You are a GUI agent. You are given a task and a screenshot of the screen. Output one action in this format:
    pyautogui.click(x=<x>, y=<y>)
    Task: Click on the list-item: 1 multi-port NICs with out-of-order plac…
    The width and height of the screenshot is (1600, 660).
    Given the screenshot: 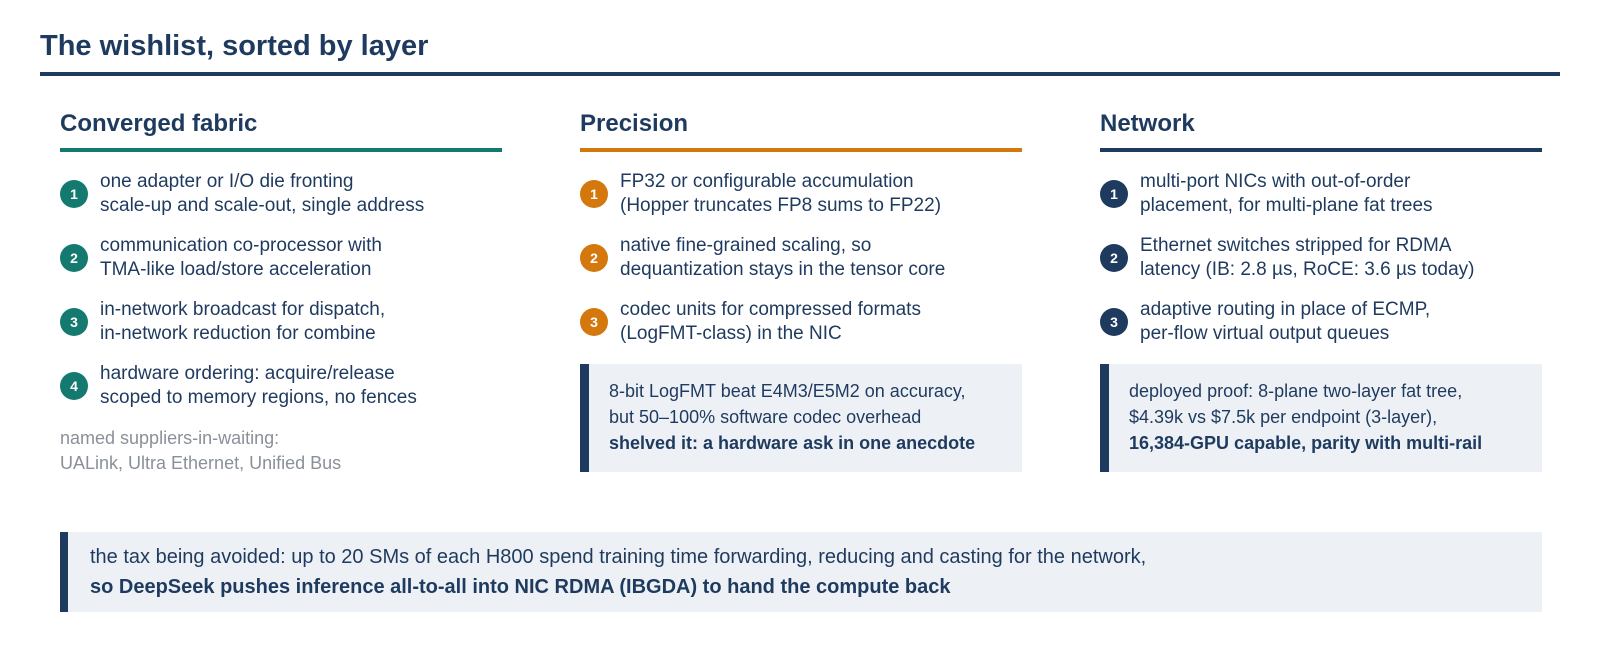 What is the action you would take?
    pyautogui.click(x=1321, y=194)
    